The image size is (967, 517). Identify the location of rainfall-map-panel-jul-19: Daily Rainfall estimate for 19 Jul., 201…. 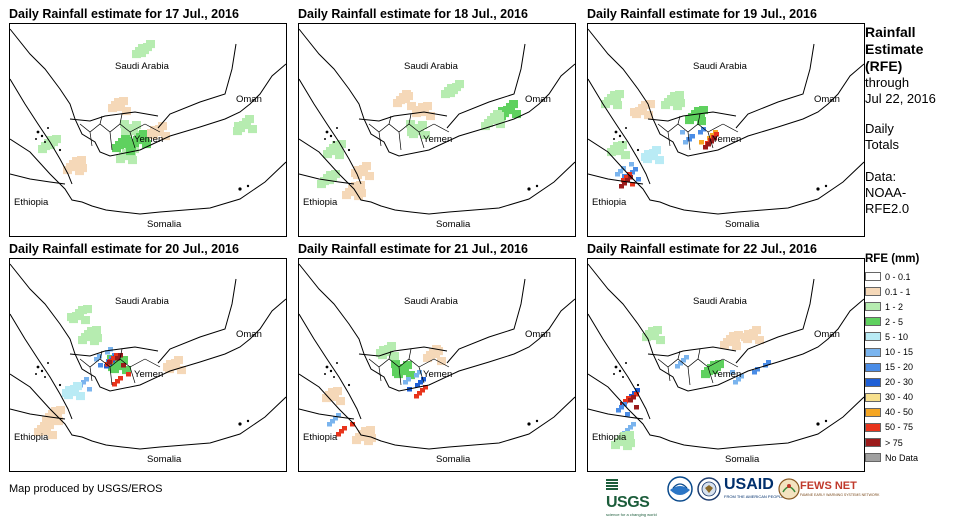
(727, 121).